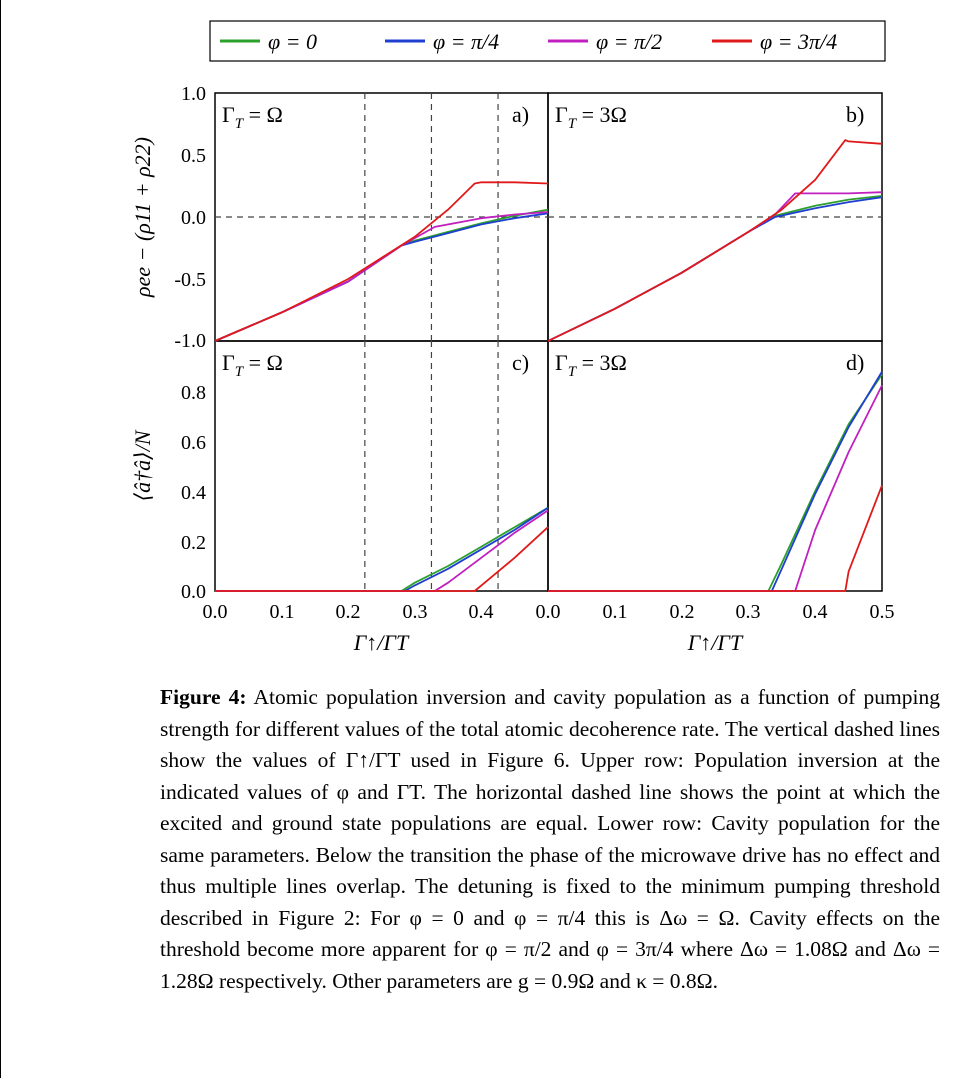 This screenshot has height=1078, width=980. Describe the element at coordinates (547, 41) in the screenshot. I see `legend: φ = 0 φ = π/4 φ = π/2 φ = 3π/4` at that location.